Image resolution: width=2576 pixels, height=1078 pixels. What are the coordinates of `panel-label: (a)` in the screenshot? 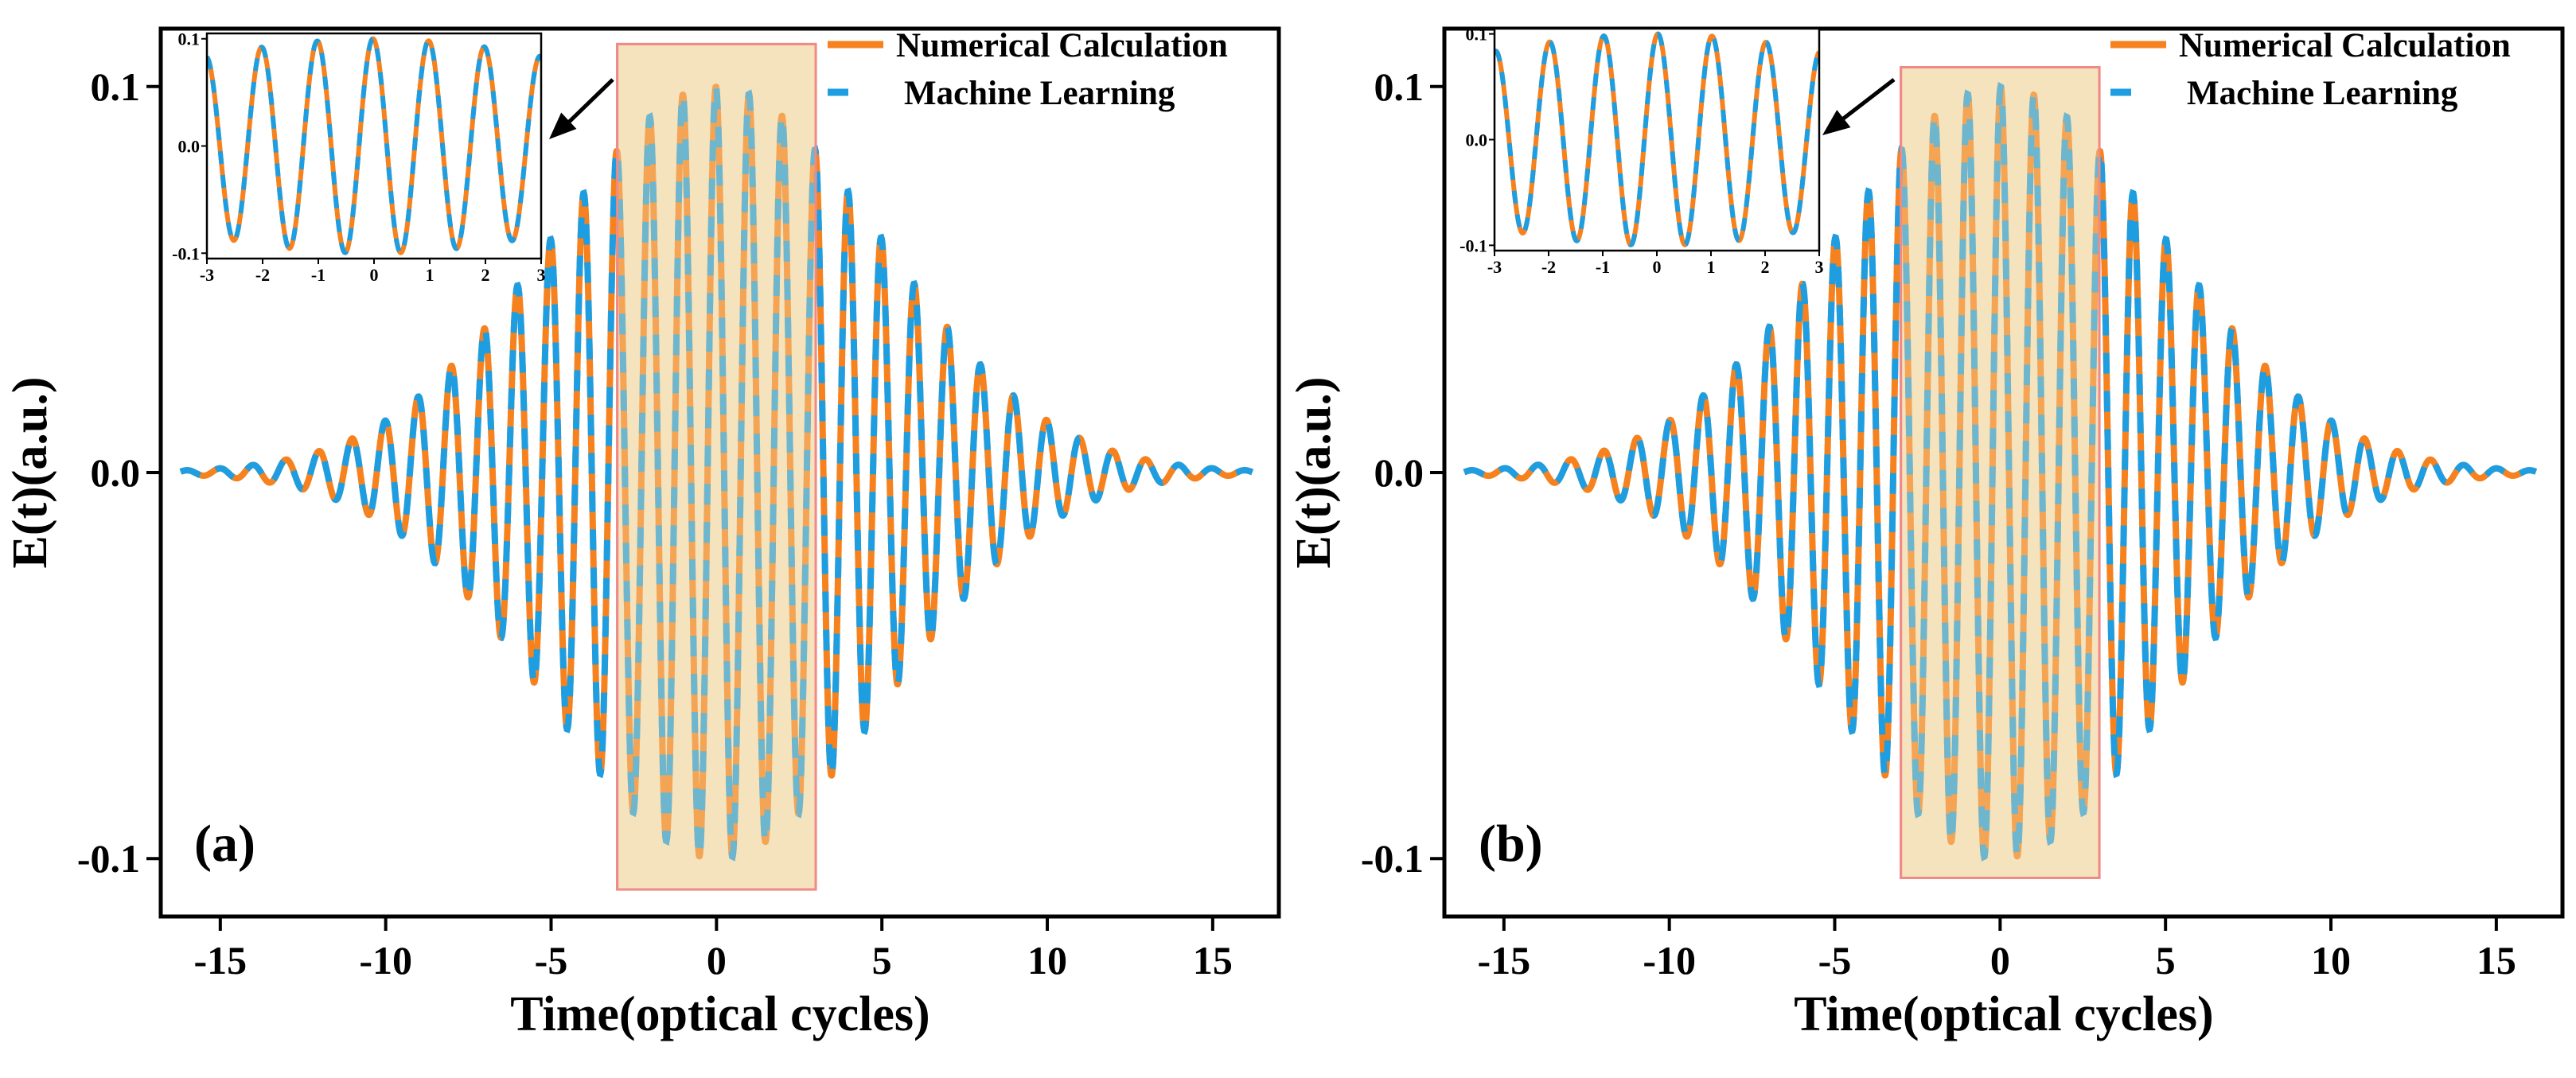 It's located at (224, 844).